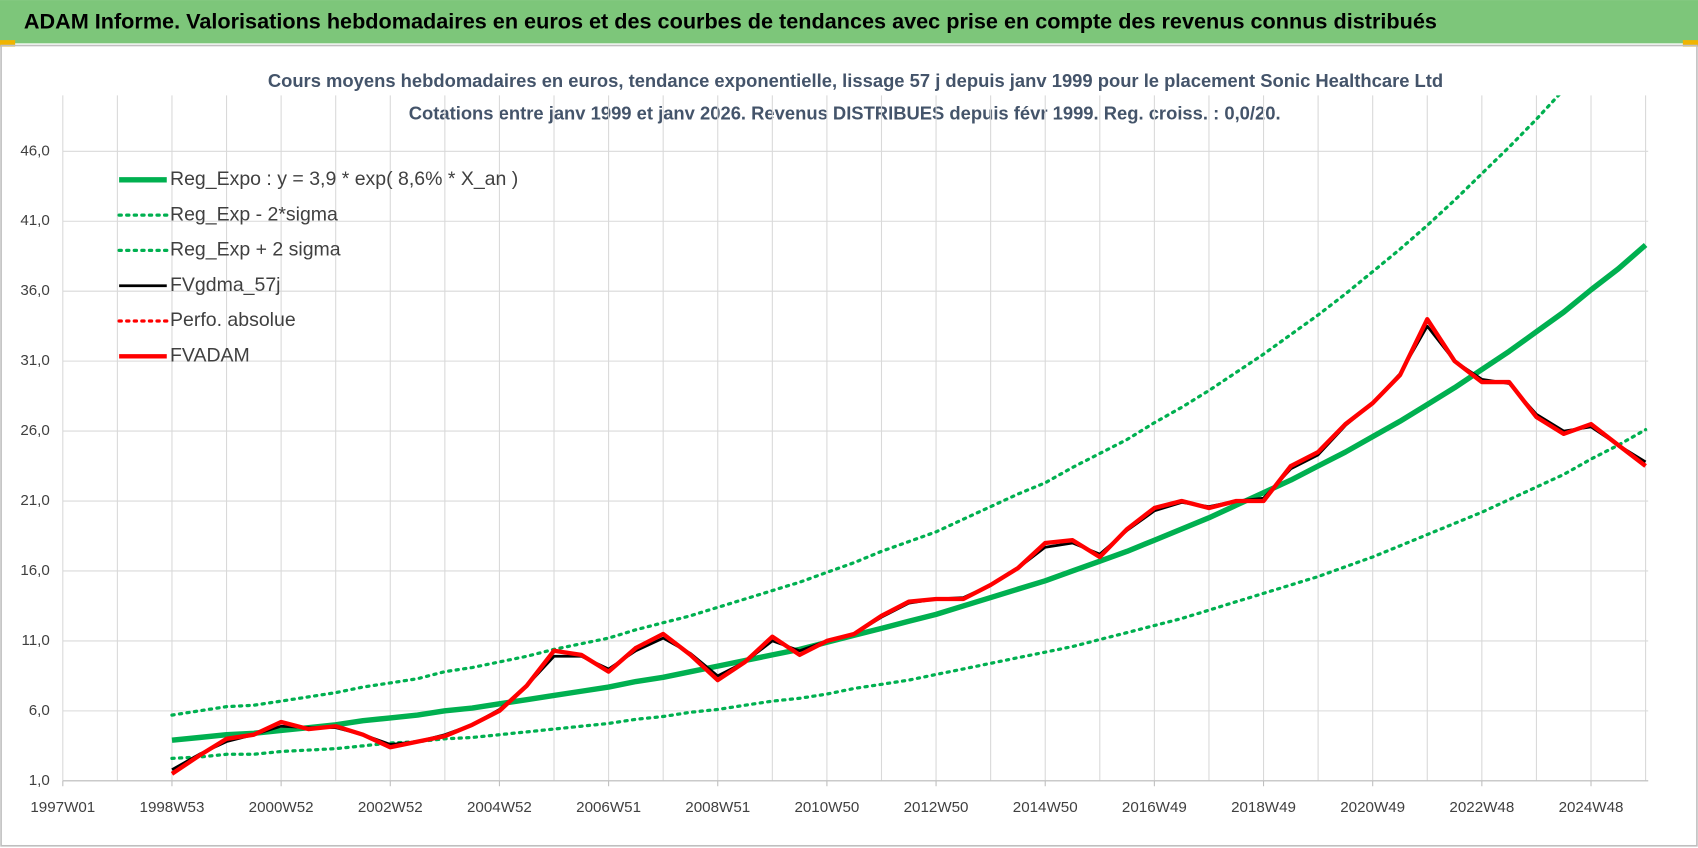  What do you see at coordinates (35, 290) in the screenshot?
I see `y-tick-label: 36,0` at bounding box center [35, 290].